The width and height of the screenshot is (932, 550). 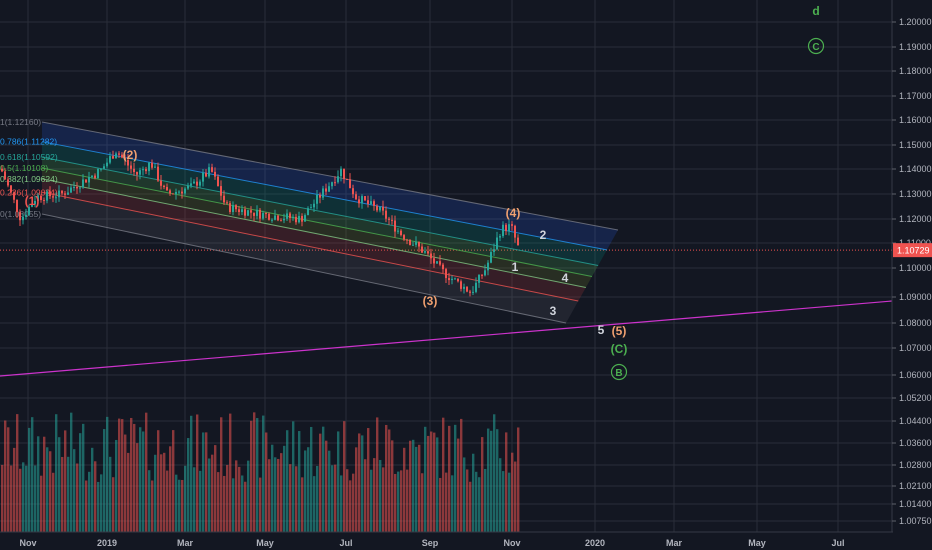 I want to click on time-axis: Nov 2019 Mar May Jul Sep Nov 2020 Mar May Jul, so click(x=446, y=539).